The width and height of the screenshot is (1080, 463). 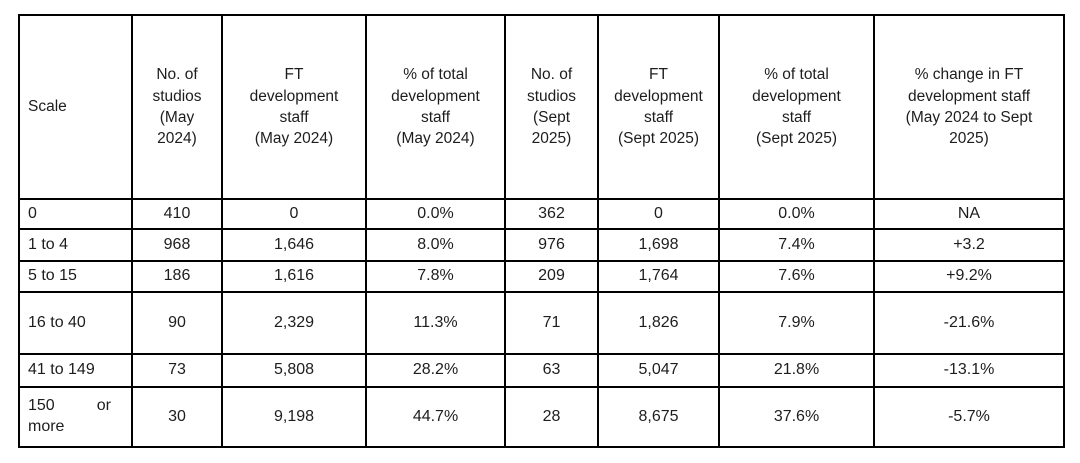 I want to click on value-cell: 362, so click(x=551, y=214).